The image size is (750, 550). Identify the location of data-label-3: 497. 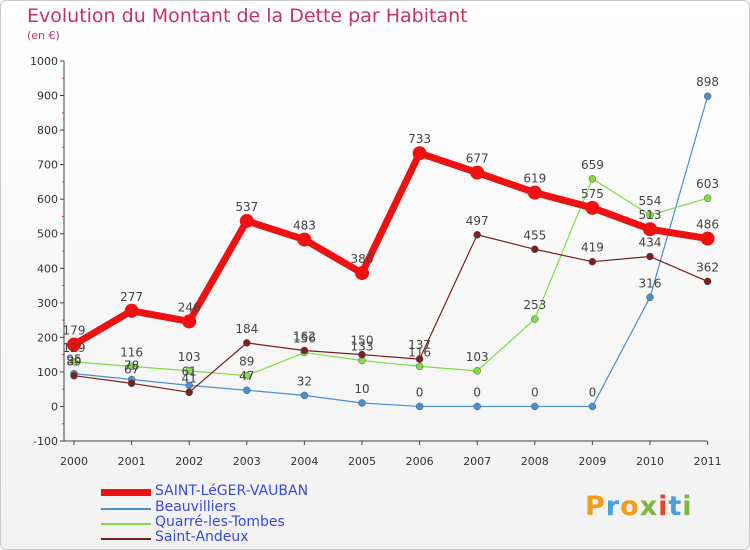
(477, 221).